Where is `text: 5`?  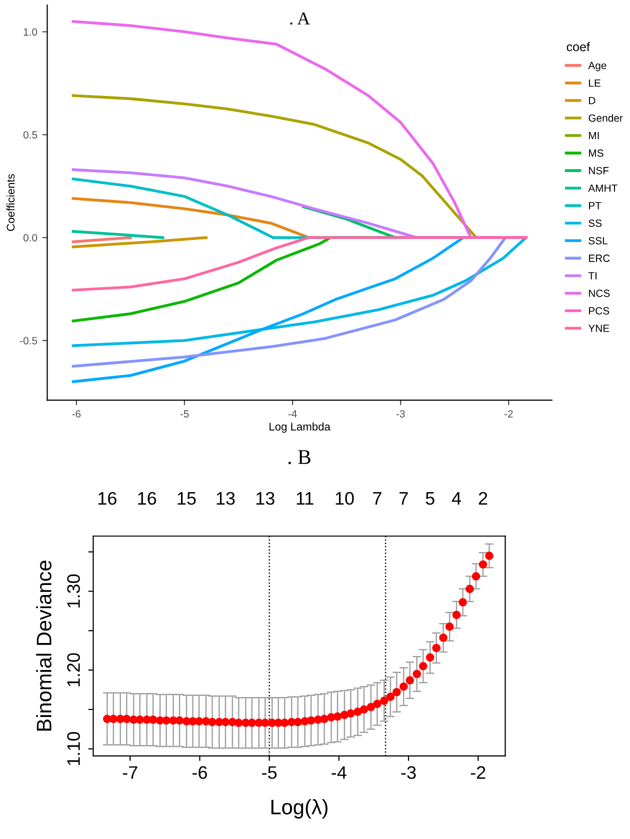 text: 5 is located at coordinates (430, 498).